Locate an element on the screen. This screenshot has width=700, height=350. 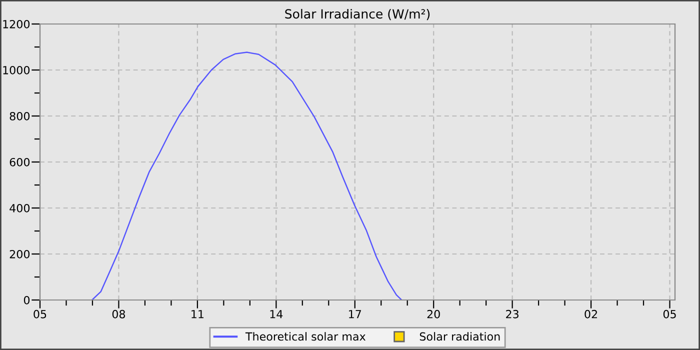
y-tick-label: 200 is located at coordinates (20, 254).